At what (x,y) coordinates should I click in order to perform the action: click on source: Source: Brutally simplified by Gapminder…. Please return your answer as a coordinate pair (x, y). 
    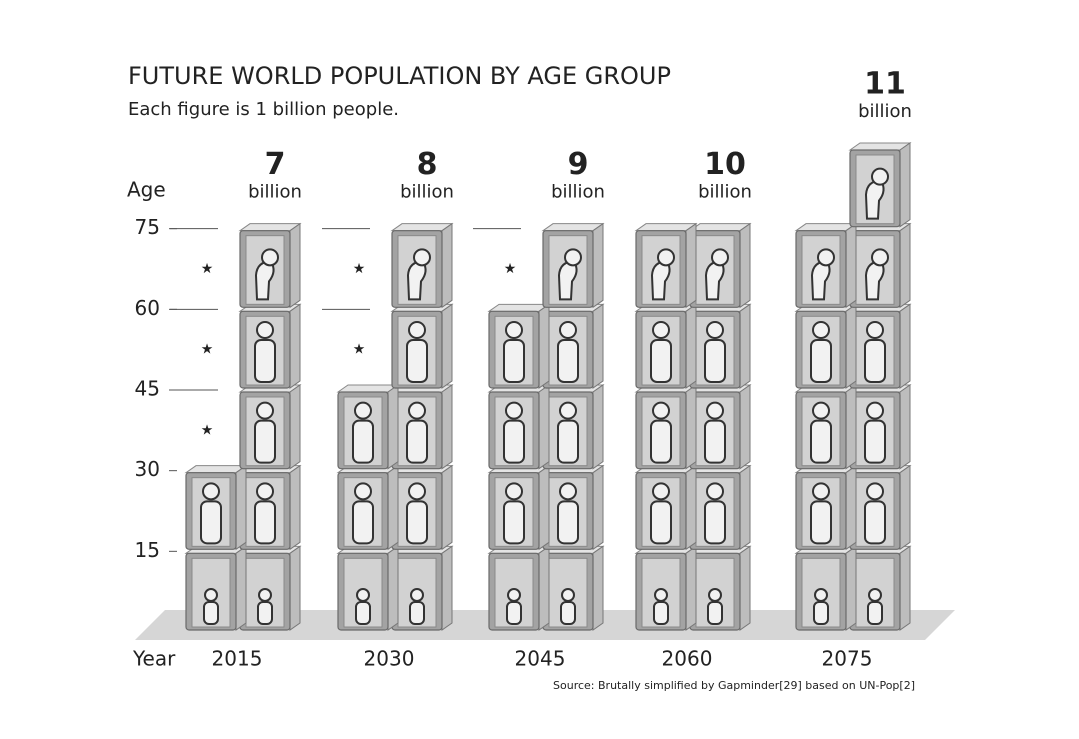
    Looking at the image, I should click on (734, 685).